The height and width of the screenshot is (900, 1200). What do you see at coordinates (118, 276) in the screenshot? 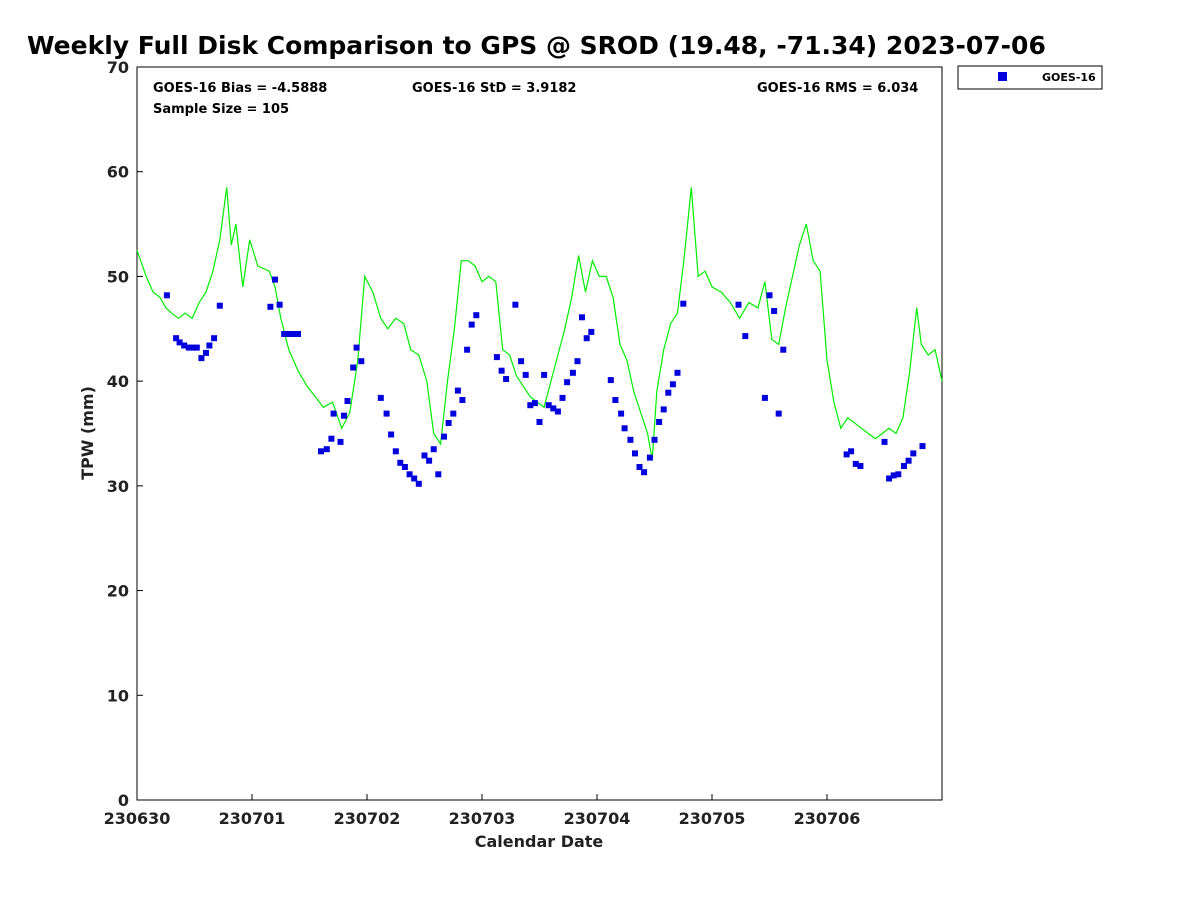
I see `y-tick-label: 50` at bounding box center [118, 276].